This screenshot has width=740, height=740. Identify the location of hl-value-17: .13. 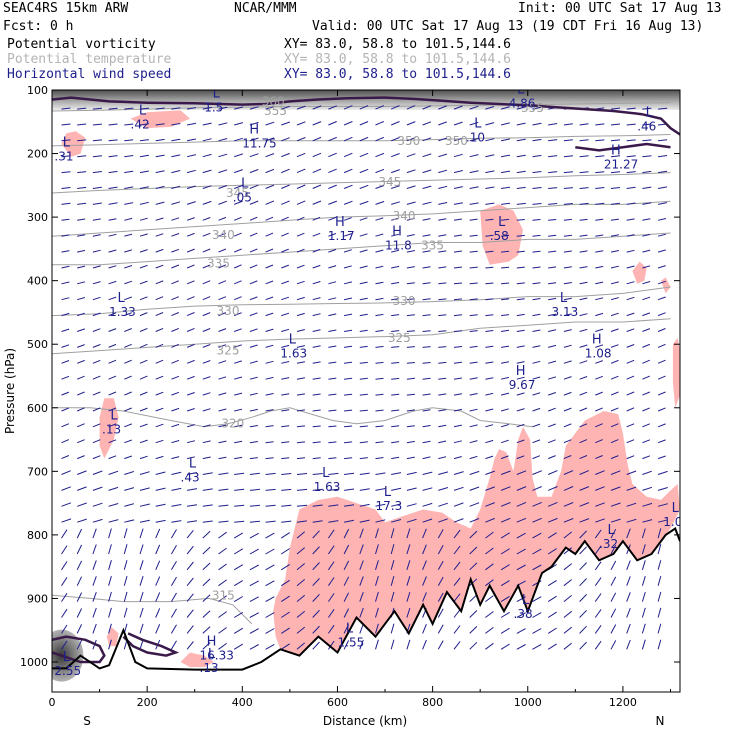
(111, 430).